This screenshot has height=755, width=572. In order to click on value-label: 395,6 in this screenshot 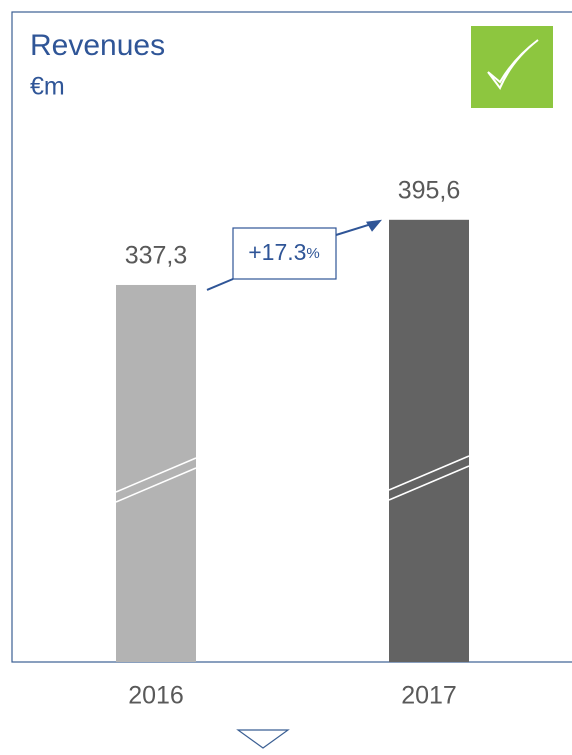, I will do `click(429, 190)`.